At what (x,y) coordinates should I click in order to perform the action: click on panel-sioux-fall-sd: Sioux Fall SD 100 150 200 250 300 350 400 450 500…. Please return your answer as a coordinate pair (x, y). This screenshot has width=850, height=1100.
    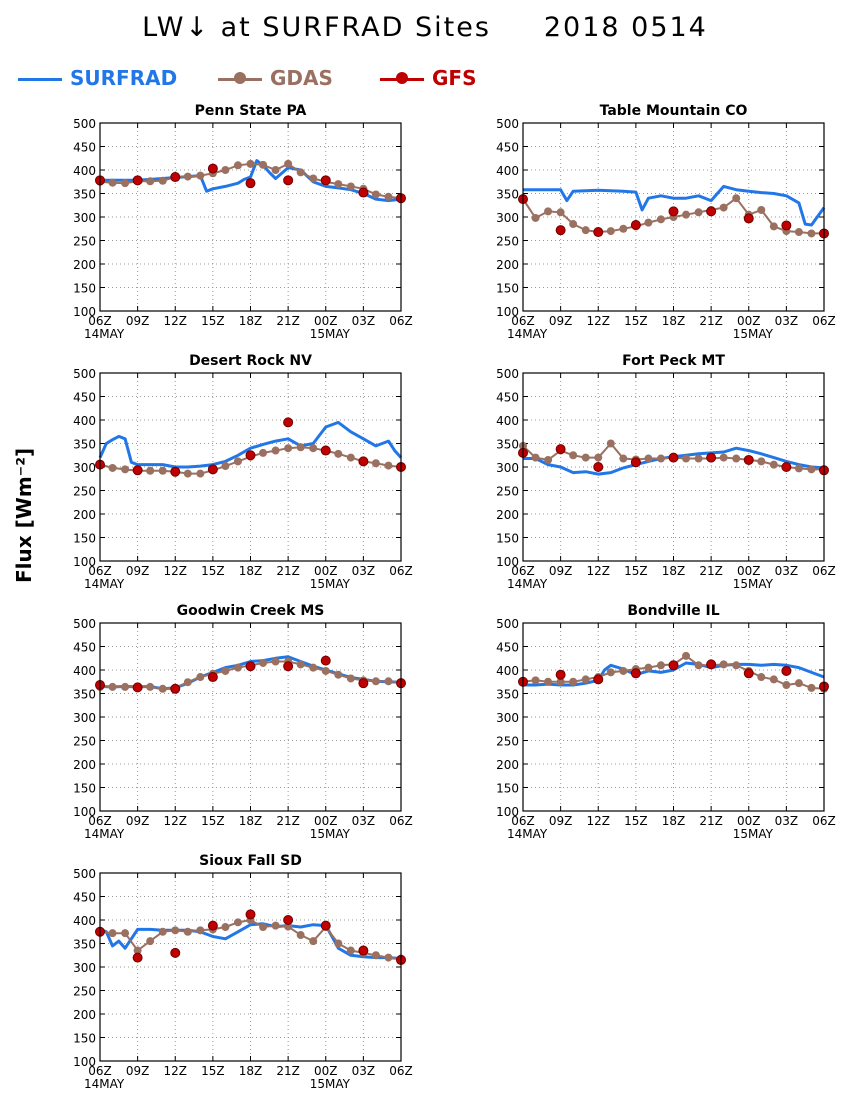
    Looking at the image, I should click on (243, 972).